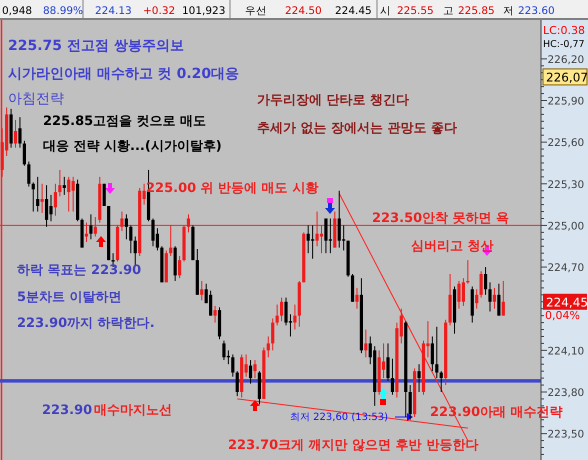  What do you see at coordinates (566, 60) in the screenshot?
I see `y-tick-label: 226,20` at bounding box center [566, 60].